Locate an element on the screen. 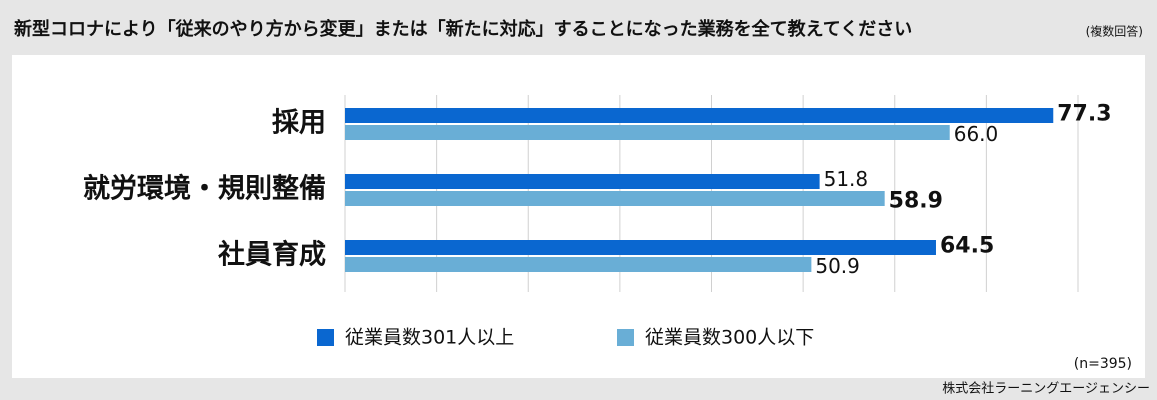  value-label: 51.8 is located at coordinates (846, 179).